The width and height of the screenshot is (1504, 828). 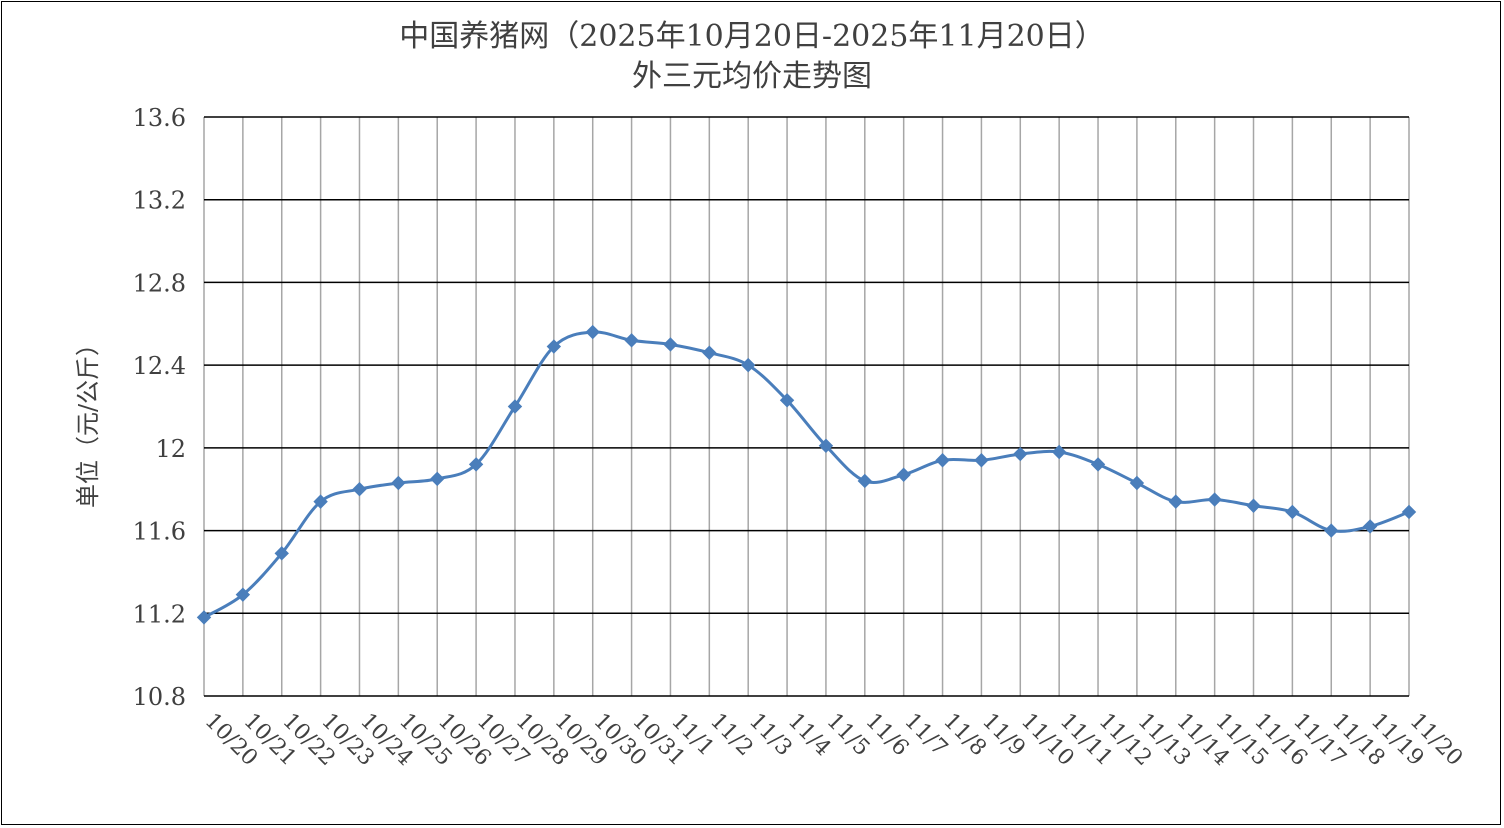 What do you see at coordinates (770, 735) in the screenshot?
I see `x-tick-label: 11/3` at bounding box center [770, 735].